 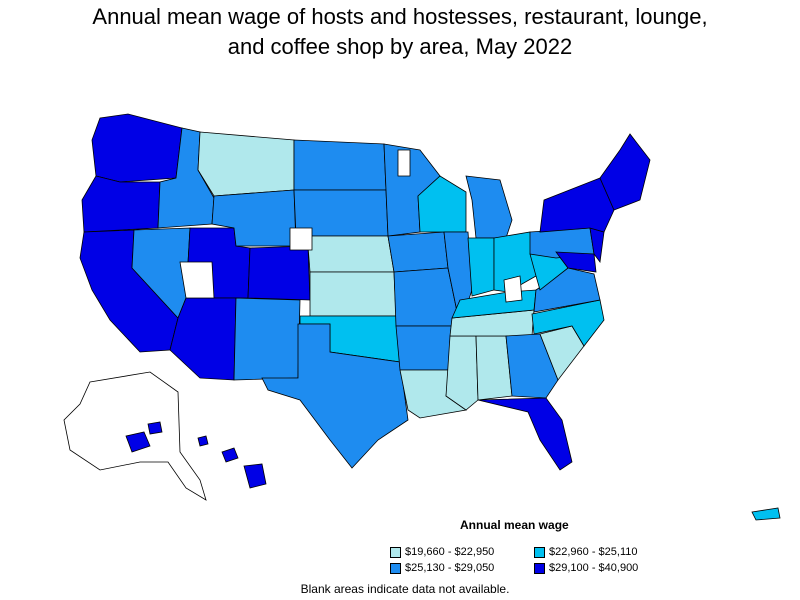 What do you see at coordinates (155, 428) in the screenshot?
I see `region-alaska-fairbanks` at bounding box center [155, 428].